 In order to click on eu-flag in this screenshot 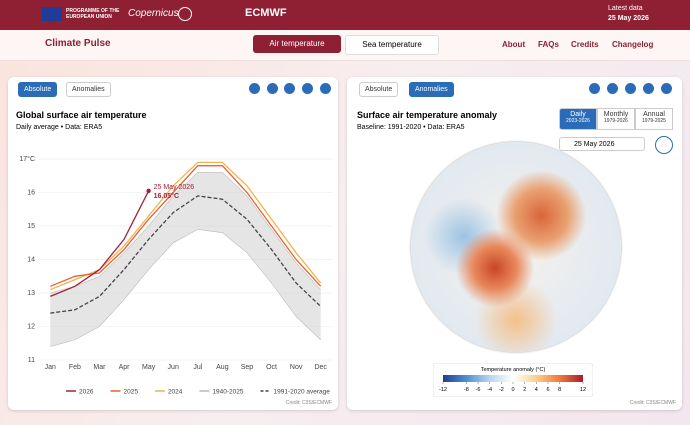, I will do `click(52, 14)`.